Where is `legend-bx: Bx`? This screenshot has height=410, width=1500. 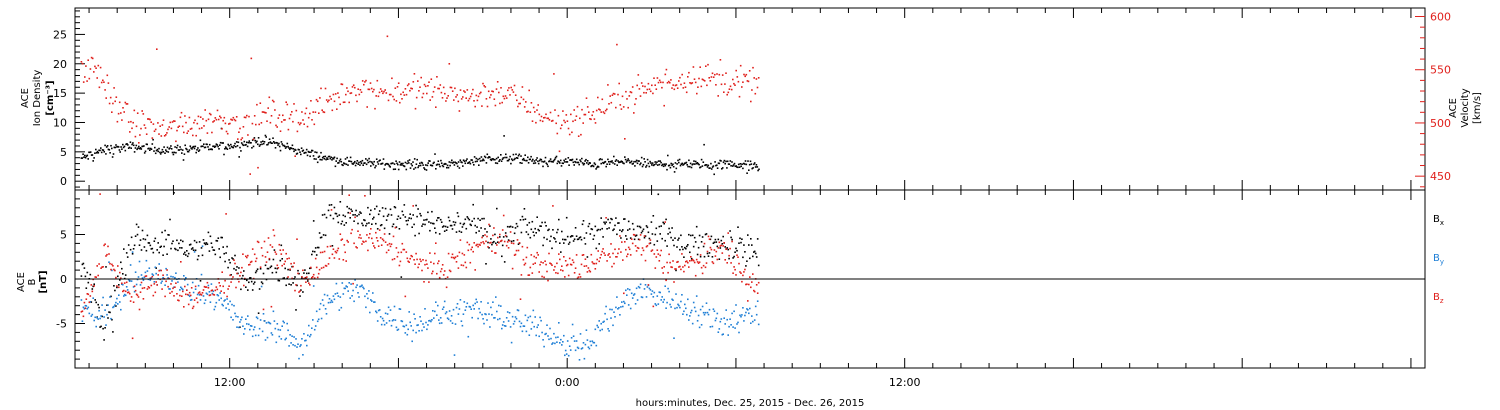
legend-bx: Bx is located at coordinates (1438, 220).